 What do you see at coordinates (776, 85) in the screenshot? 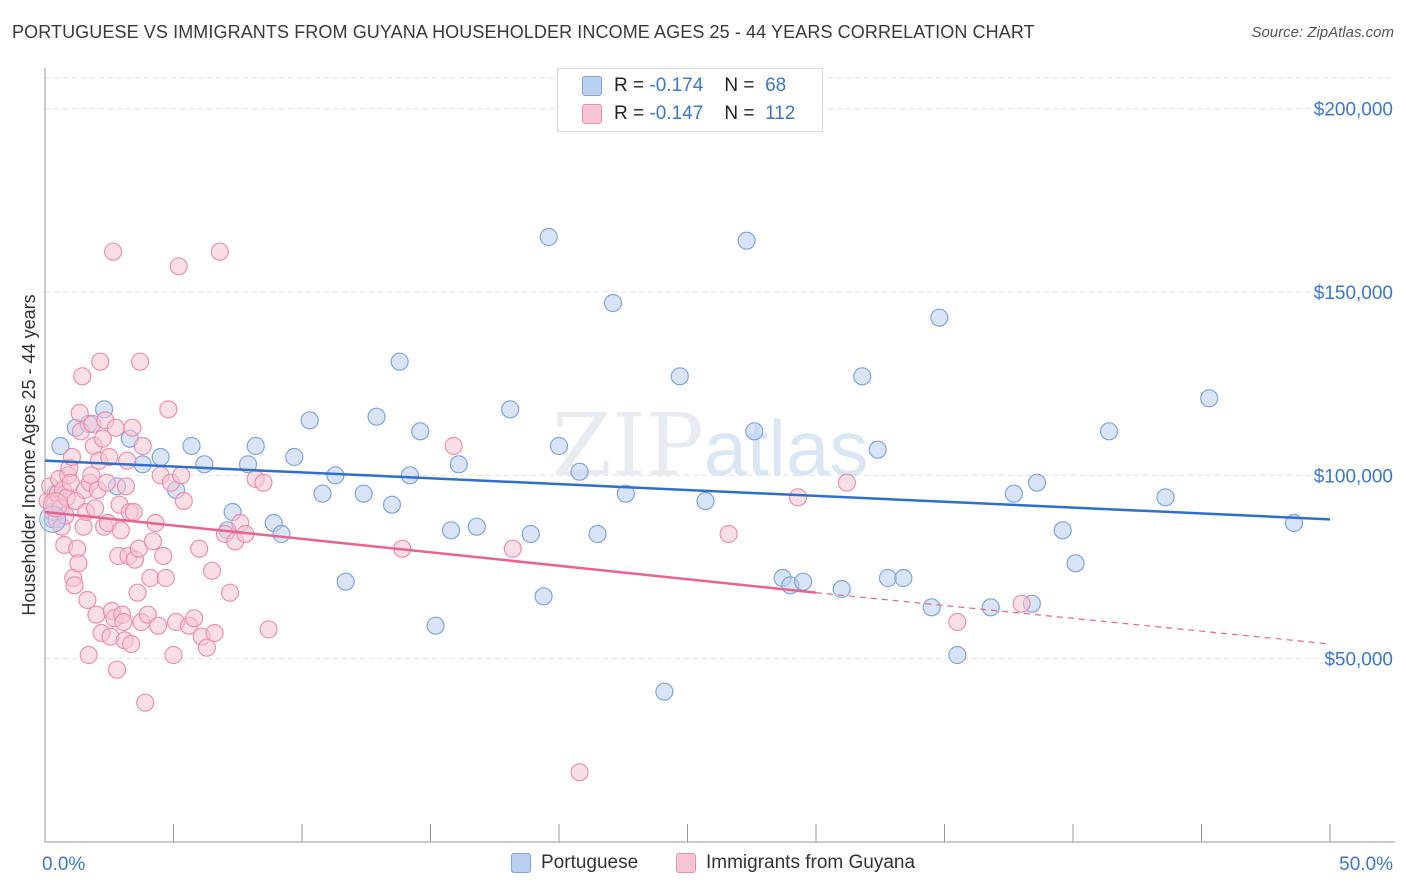
I see `legend-n-value: 68` at bounding box center [776, 85].